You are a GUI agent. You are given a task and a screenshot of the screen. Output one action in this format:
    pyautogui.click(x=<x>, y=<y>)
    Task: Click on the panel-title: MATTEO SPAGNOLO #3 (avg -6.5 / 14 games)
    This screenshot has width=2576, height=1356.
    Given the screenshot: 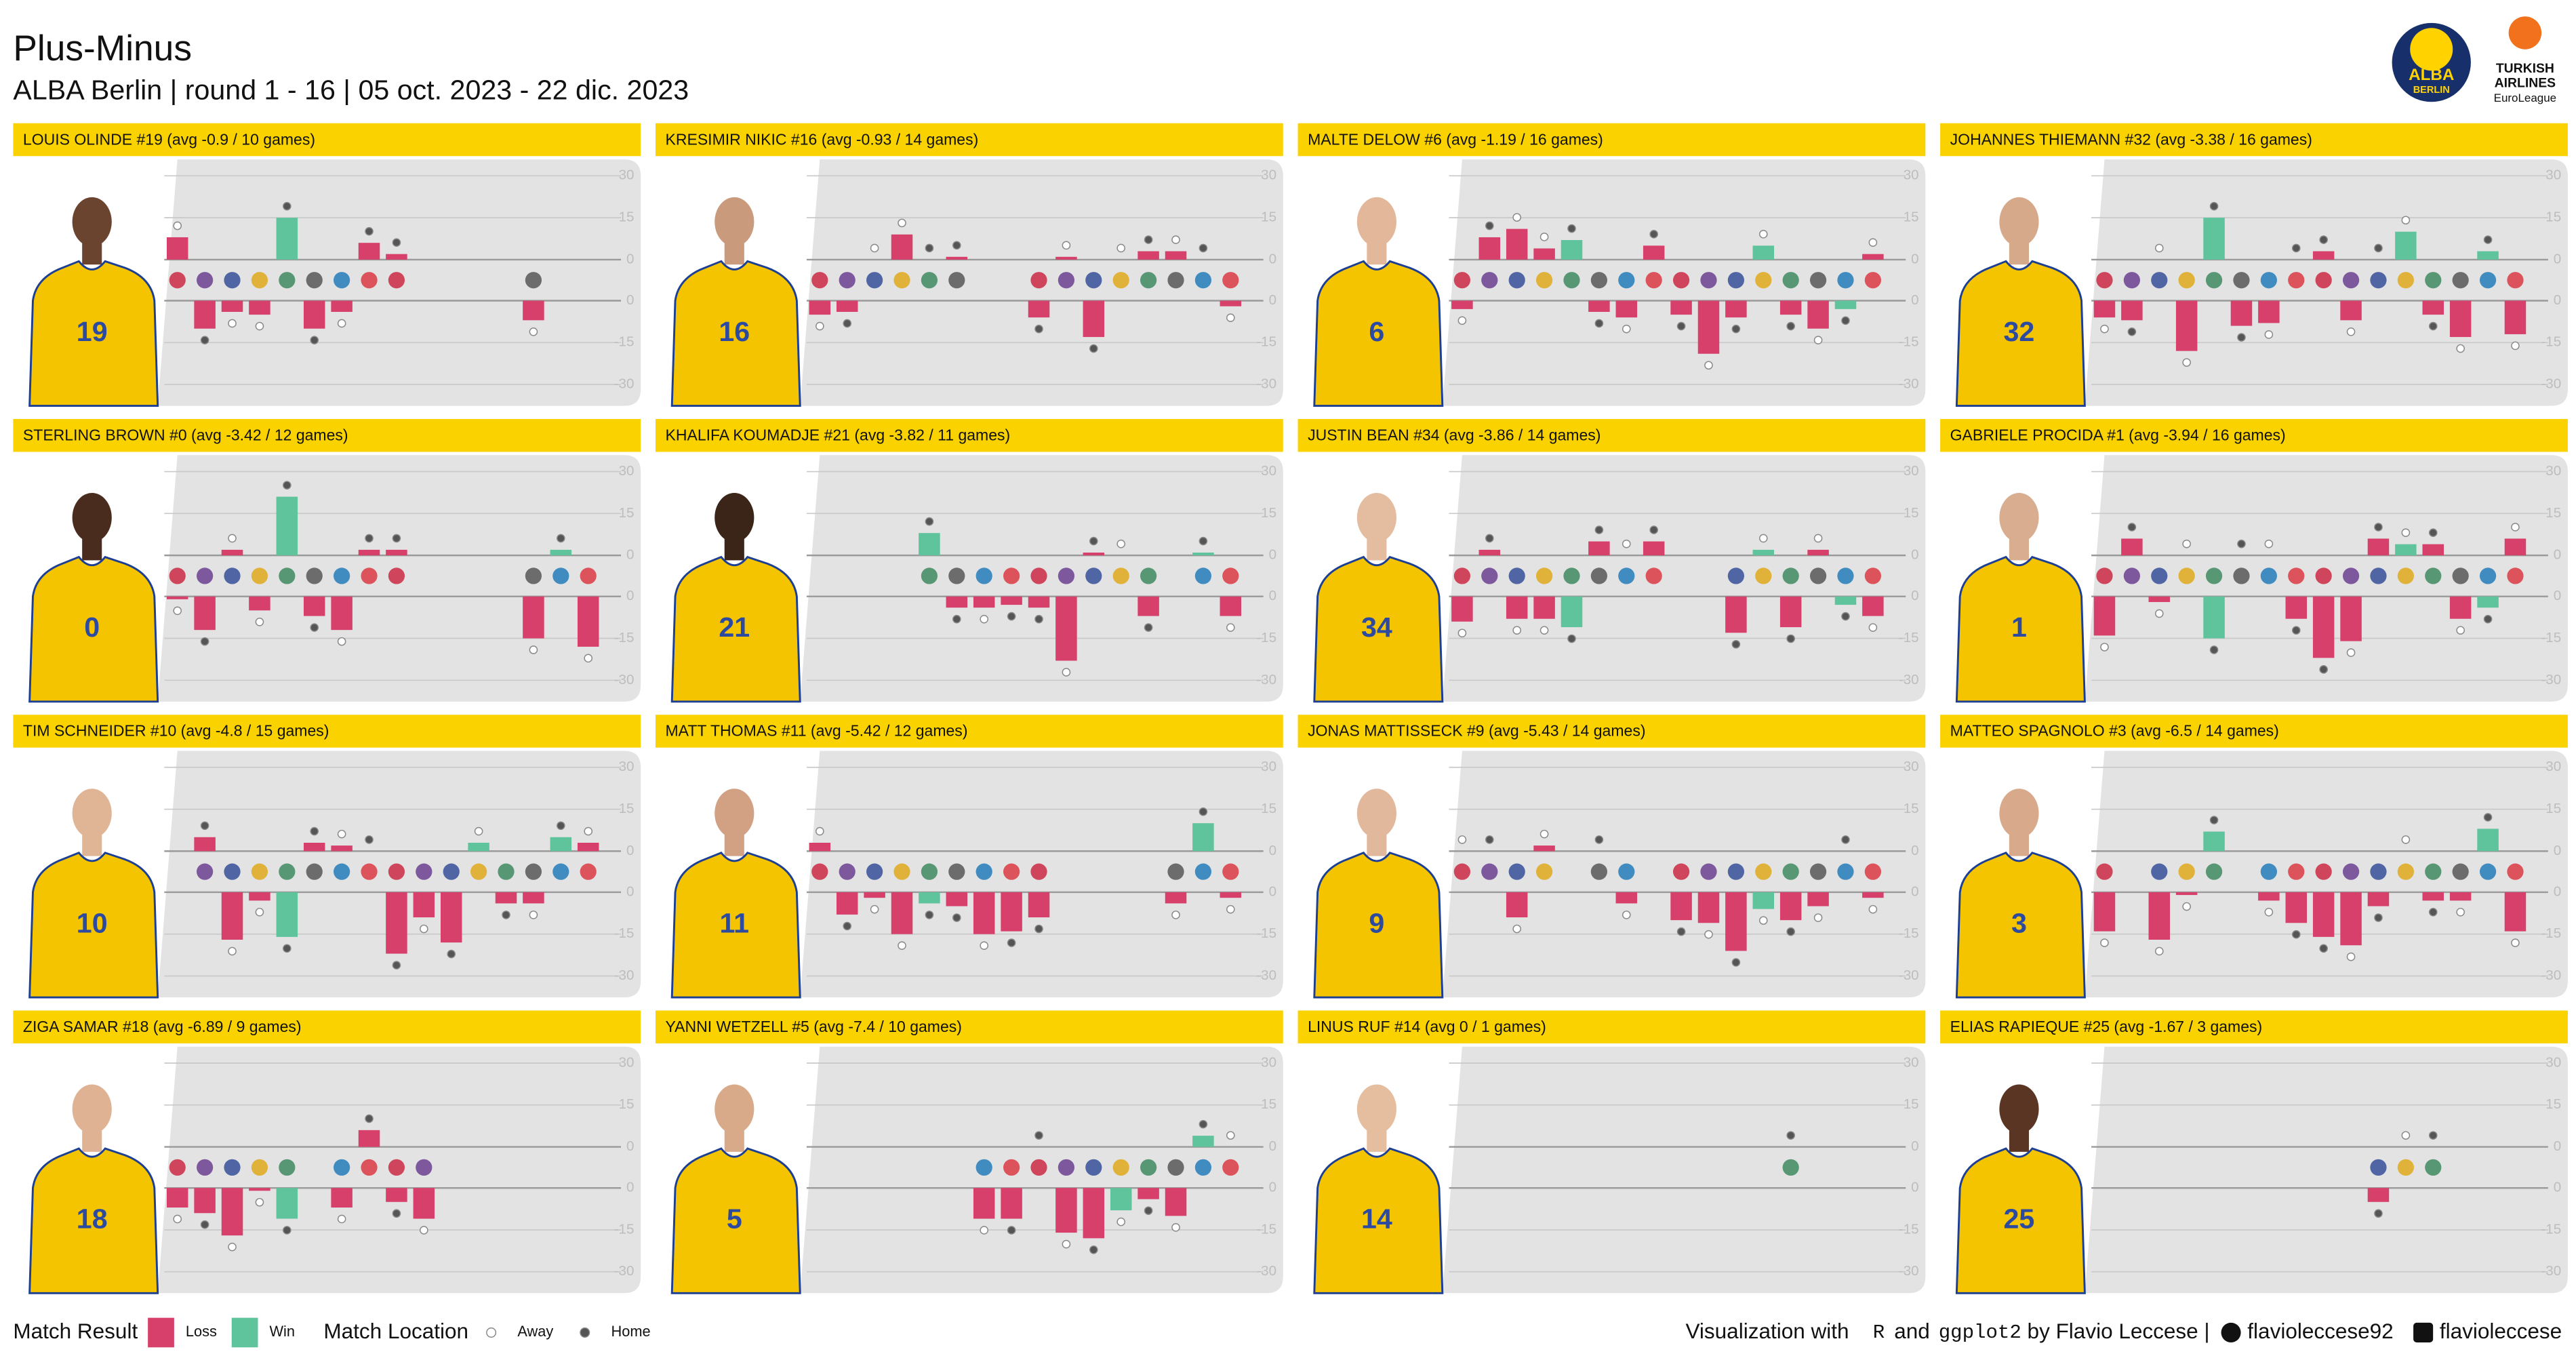 What is the action you would take?
    pyautogui.click(x=2114, y=731)
    